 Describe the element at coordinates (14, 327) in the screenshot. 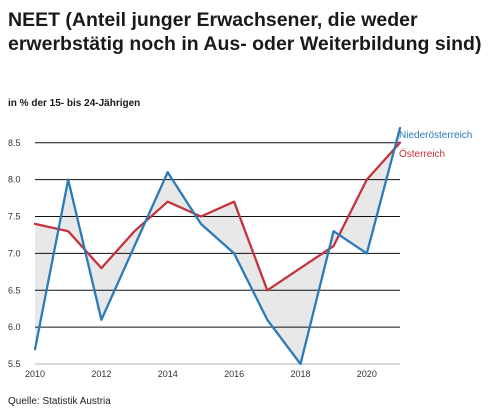

I see `y-tick-label: 6.0` at that location.